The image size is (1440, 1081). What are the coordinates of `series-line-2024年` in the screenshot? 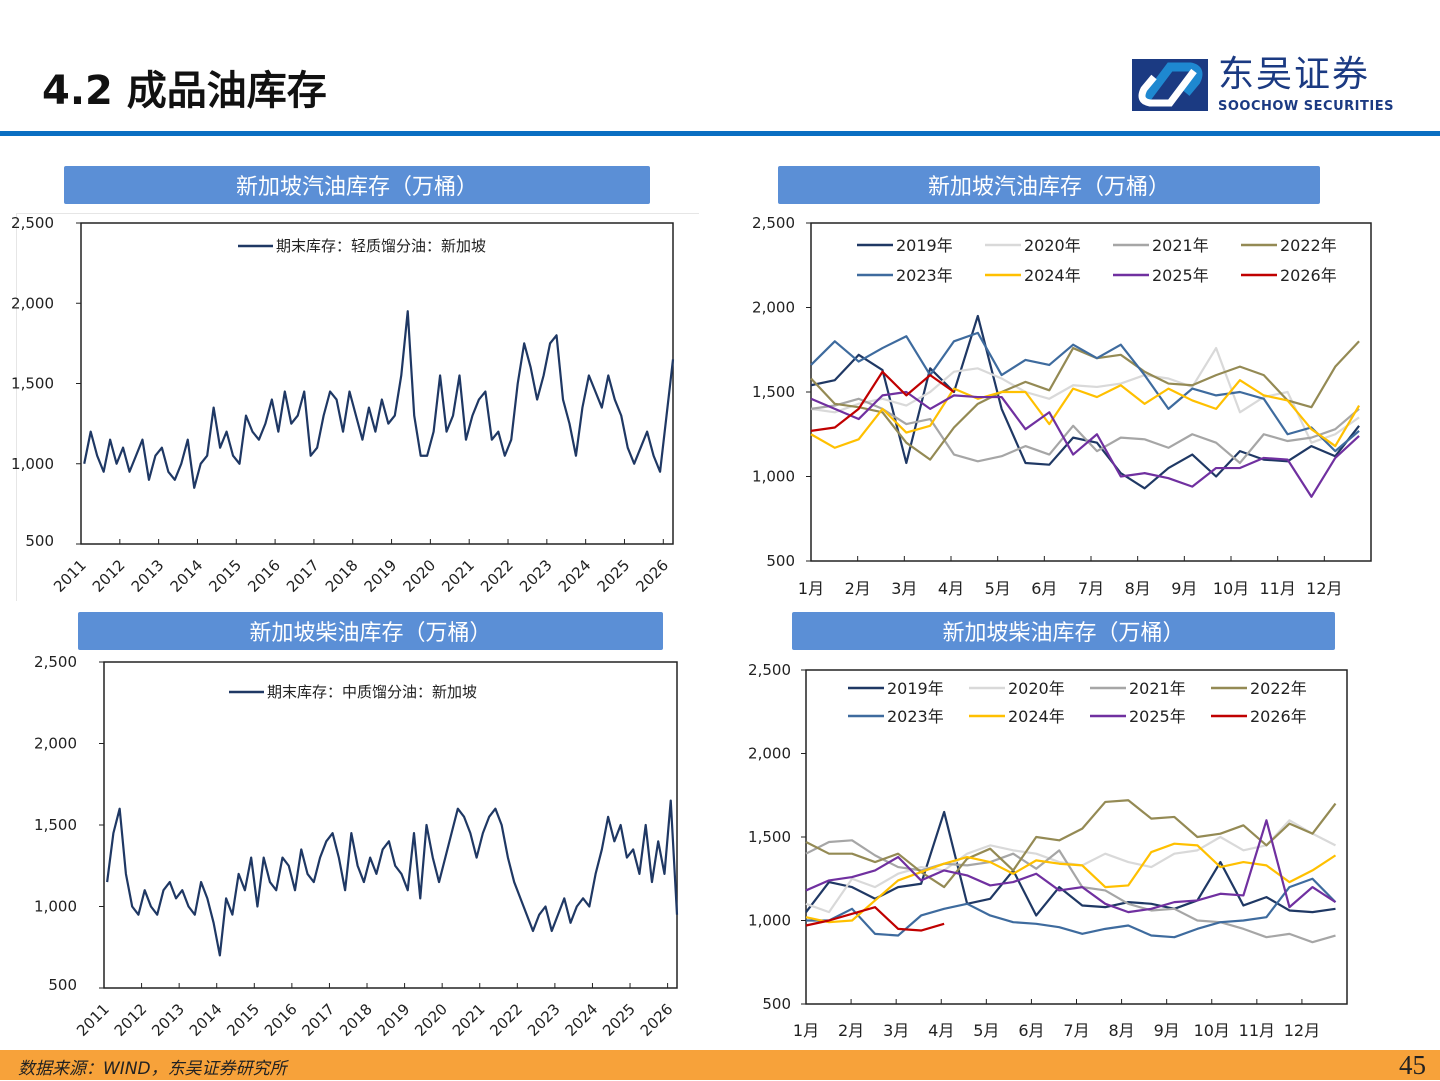 It's located at (1071, 883).